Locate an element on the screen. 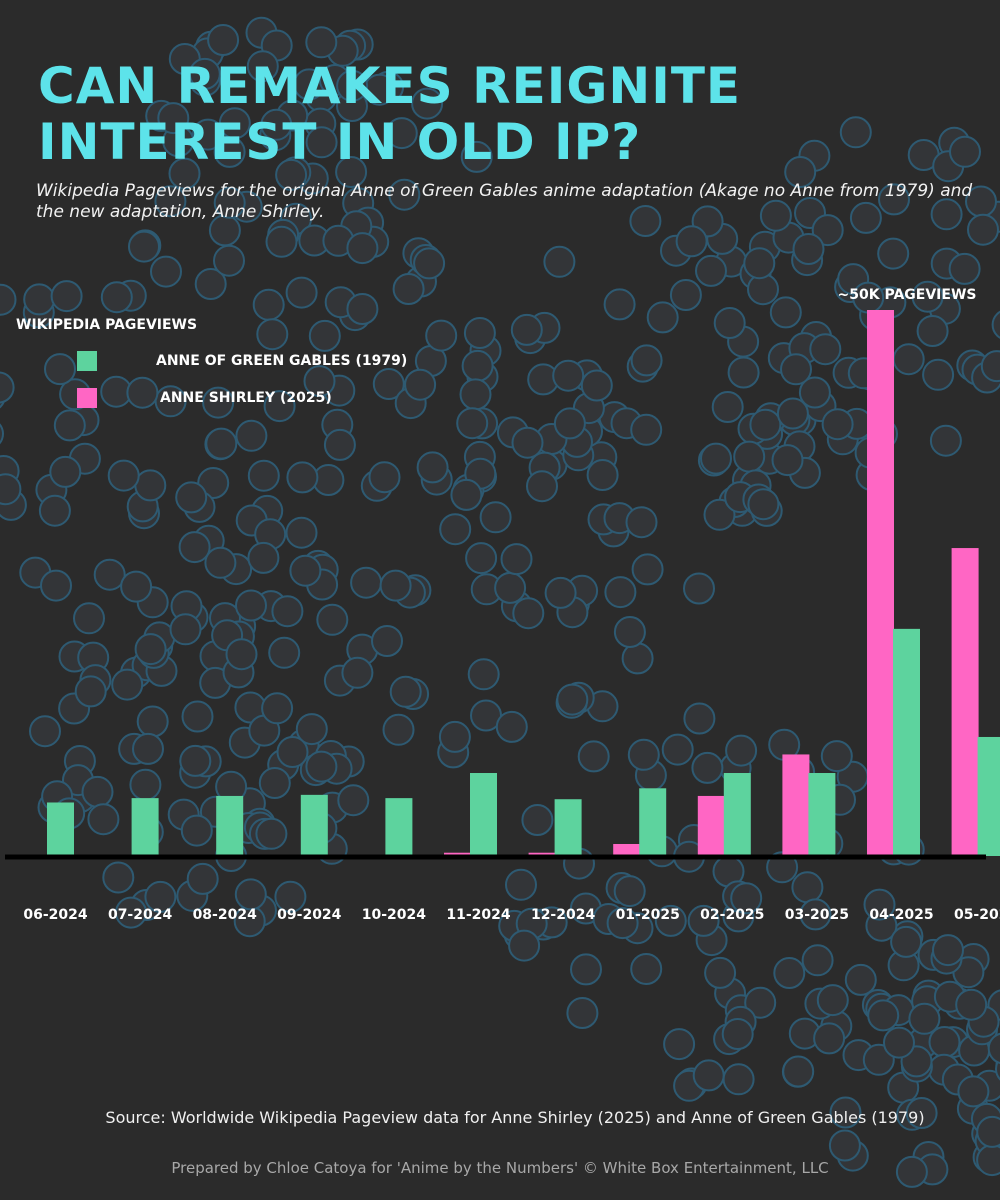  x-tick-label: 03-2025 is located at coordinates (817, 915).